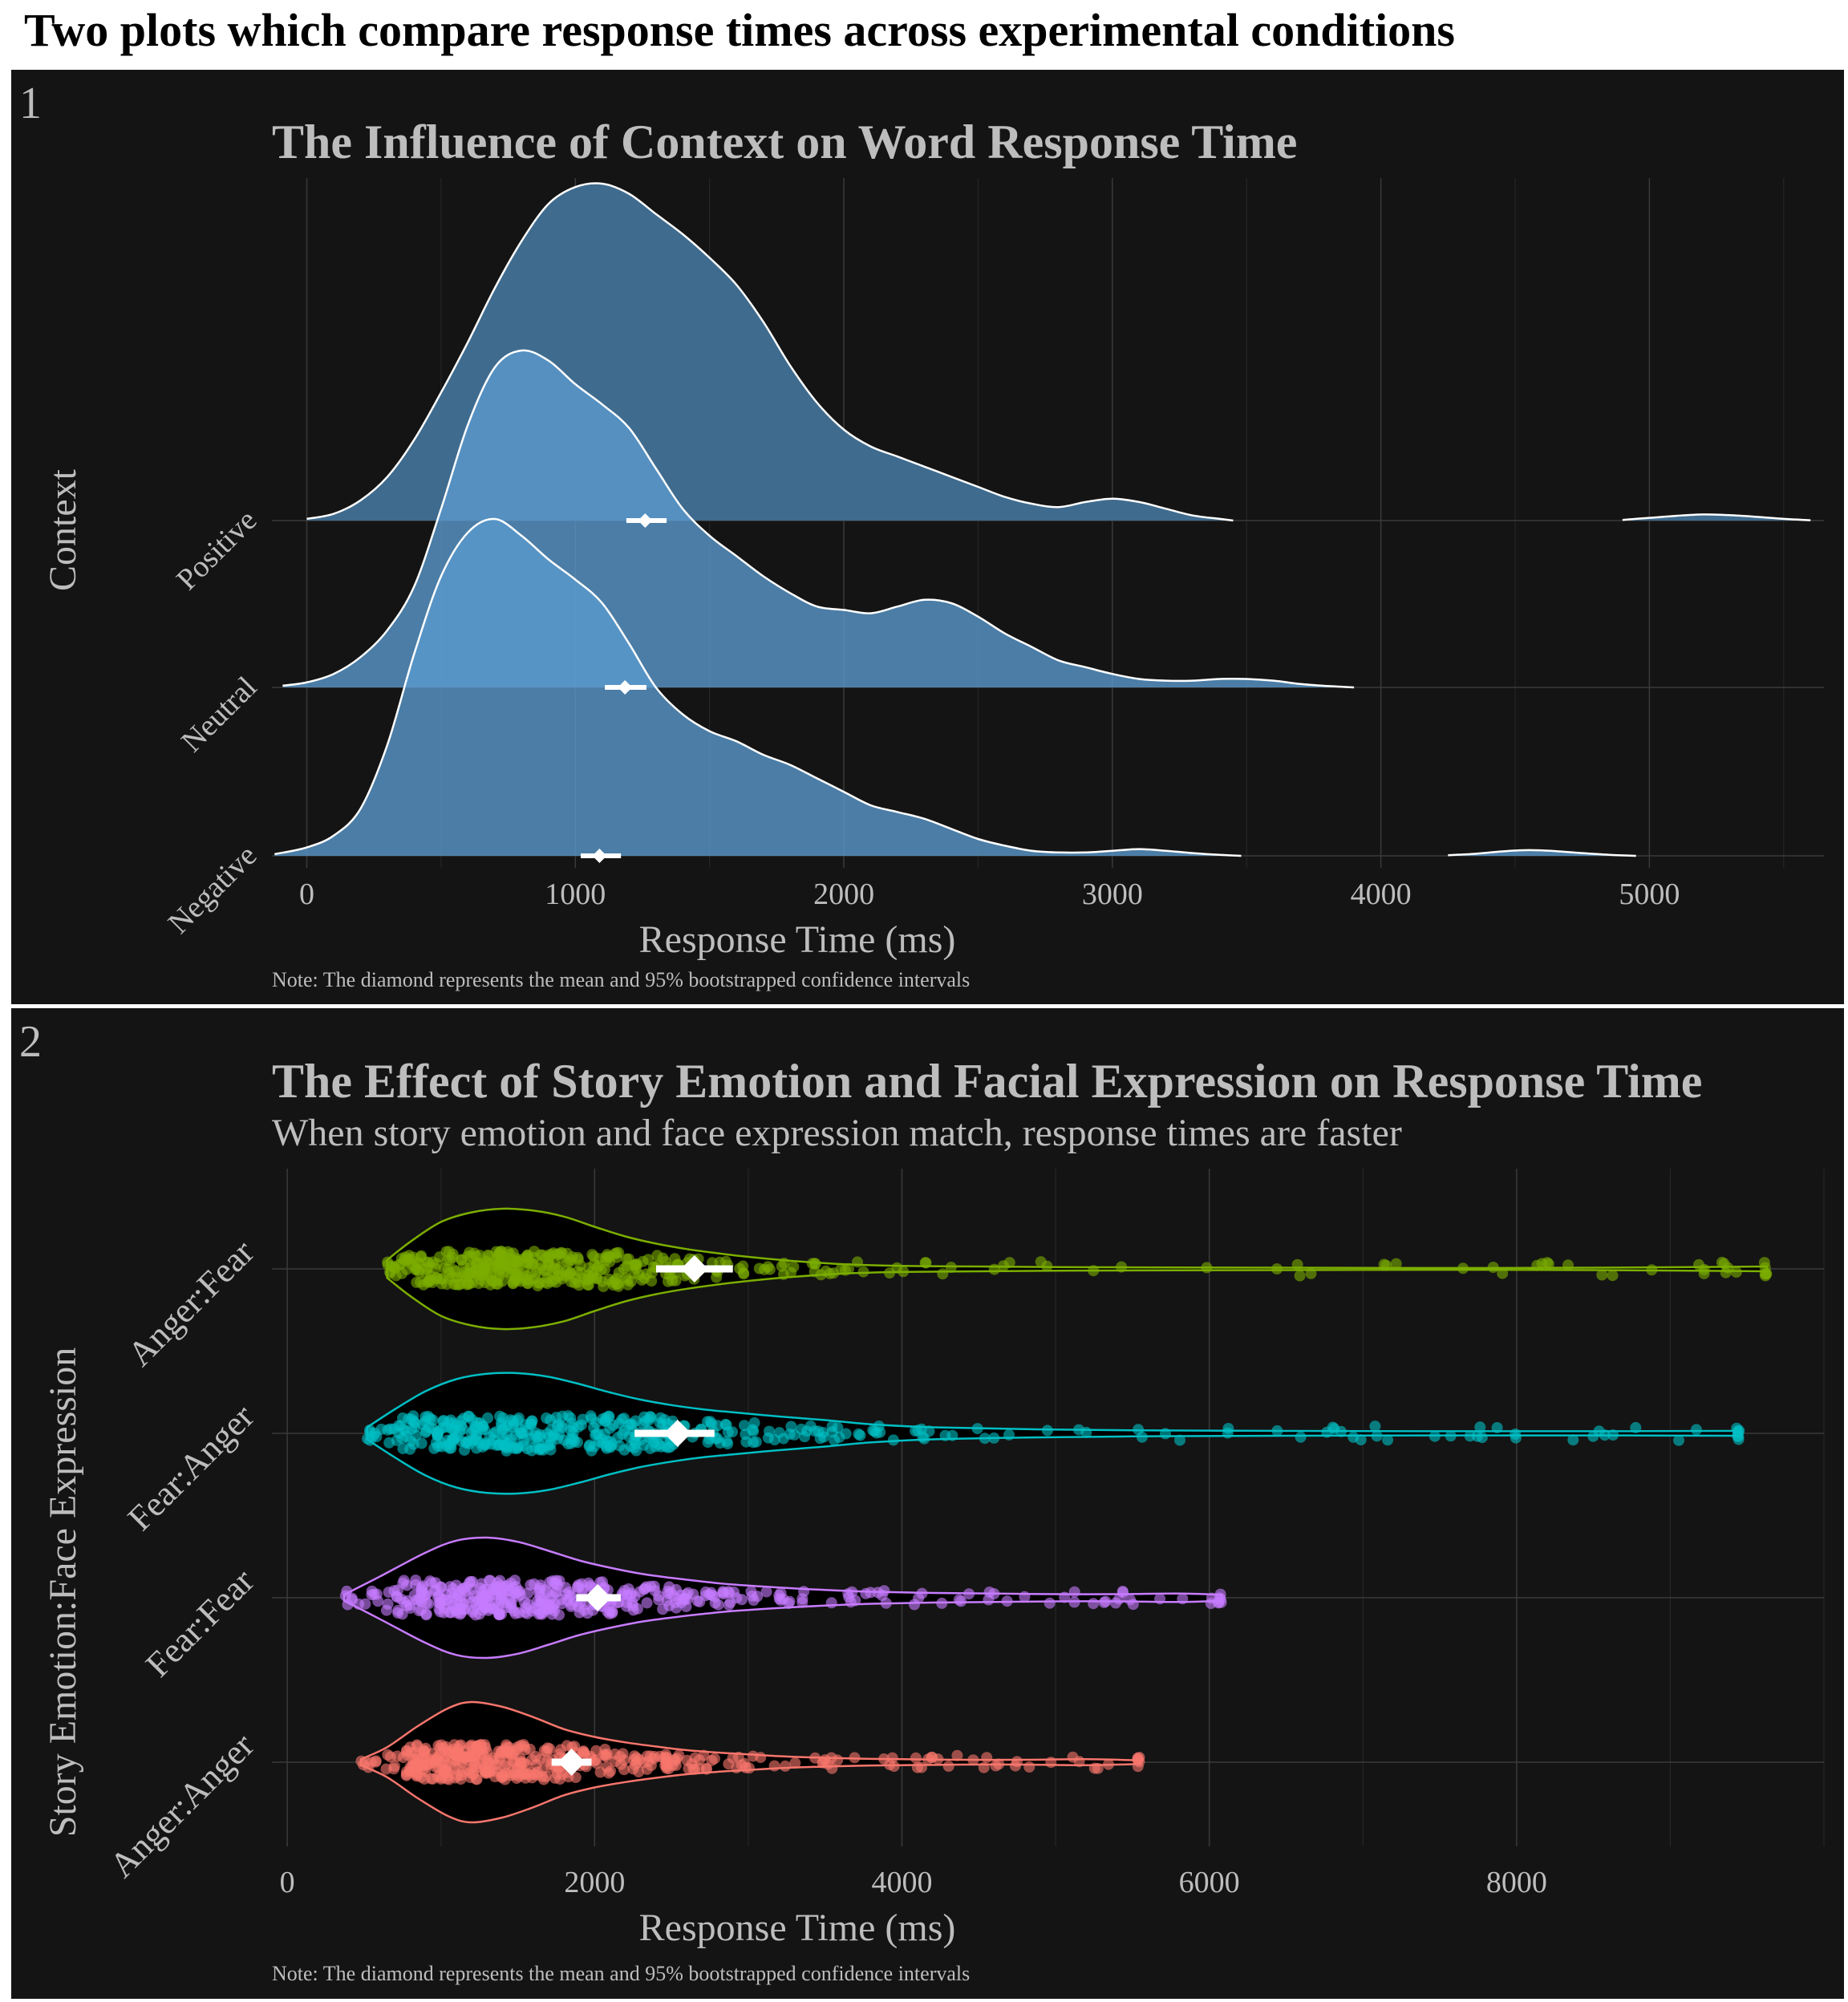  What do you see at coordinates (30, 1042) in the screenshot?
I see `panel-label: 2` at bounding box center [30, 1042].